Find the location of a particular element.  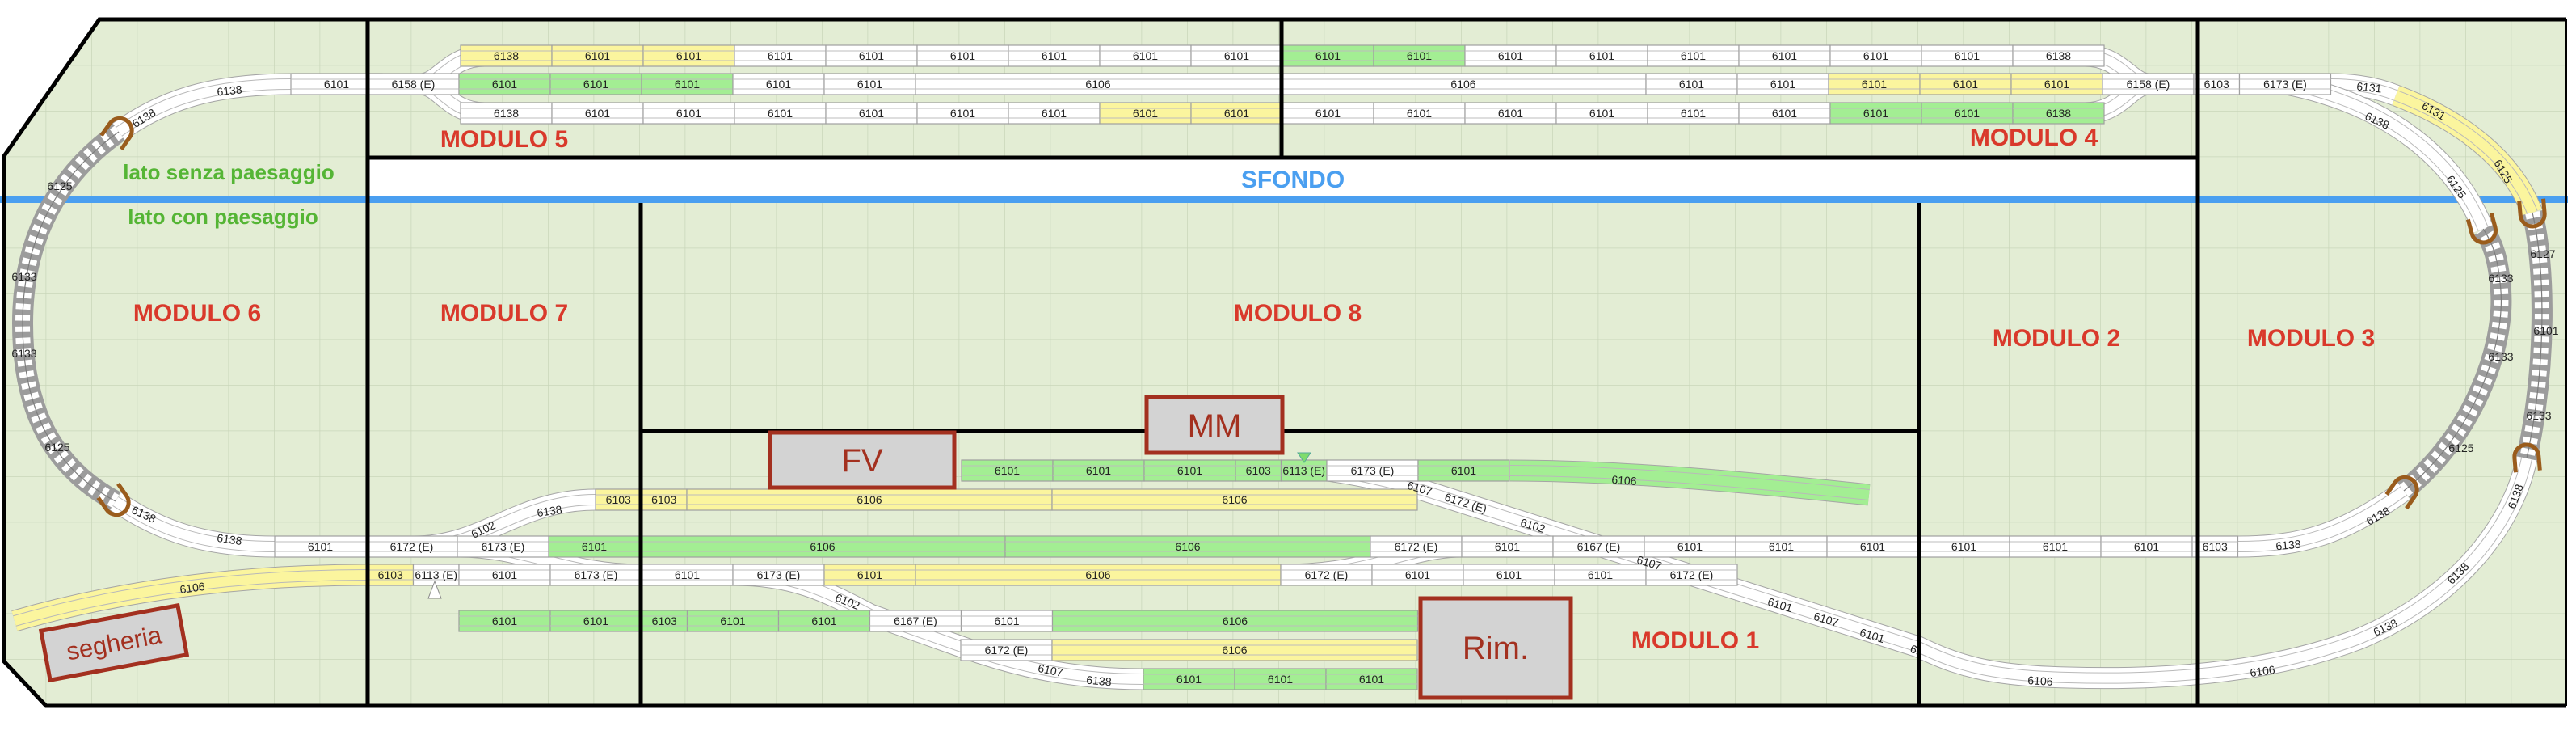

building-segheria: segheria is located at coordinates (114, 642).